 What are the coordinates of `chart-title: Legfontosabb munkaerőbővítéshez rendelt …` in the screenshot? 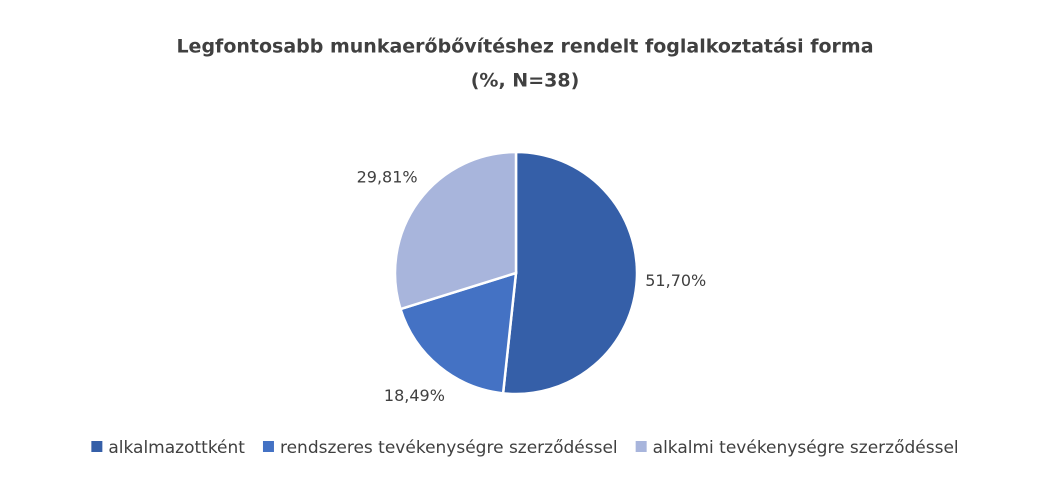 It's located at (524, 47).